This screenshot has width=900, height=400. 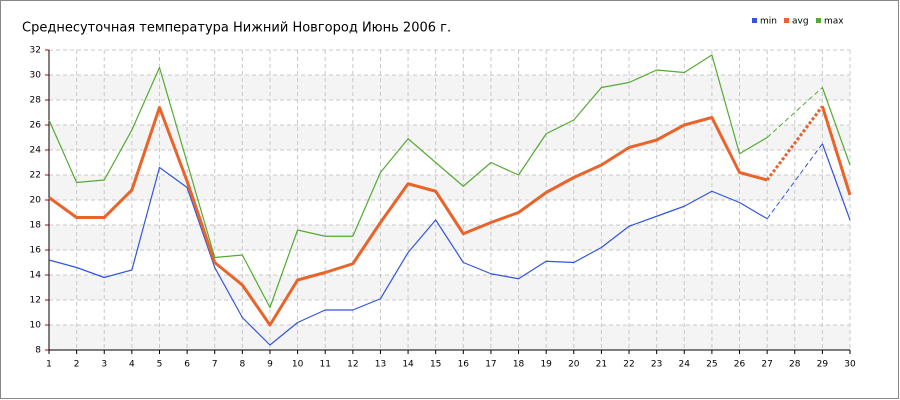 I want to click on y-tick-label: 24, so click(x=36, y=151).